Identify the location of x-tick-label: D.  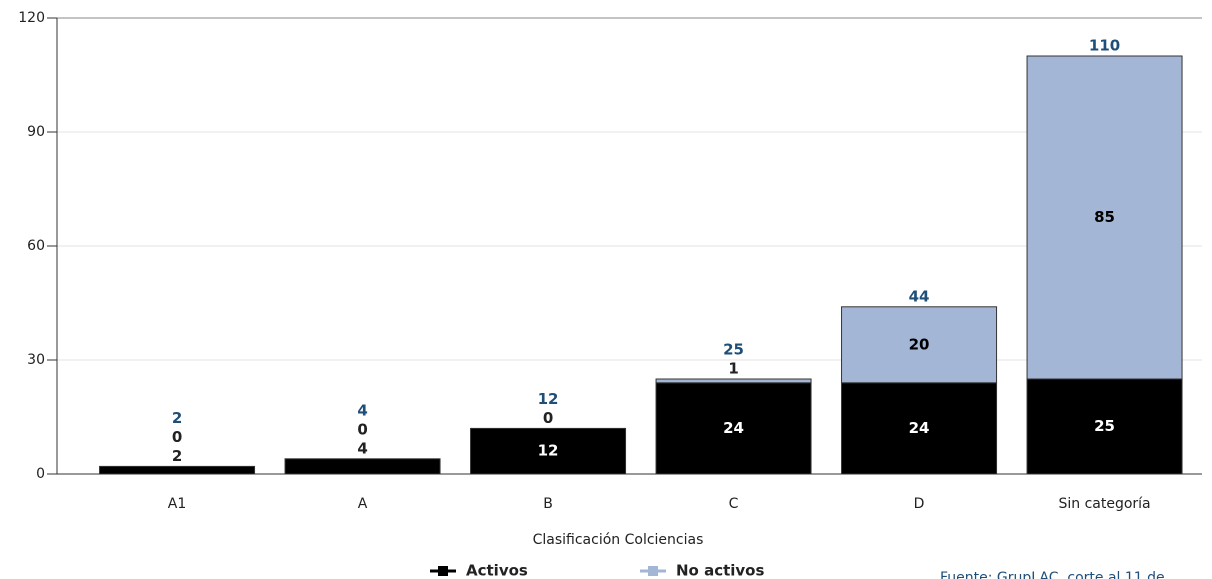
(919, 504).